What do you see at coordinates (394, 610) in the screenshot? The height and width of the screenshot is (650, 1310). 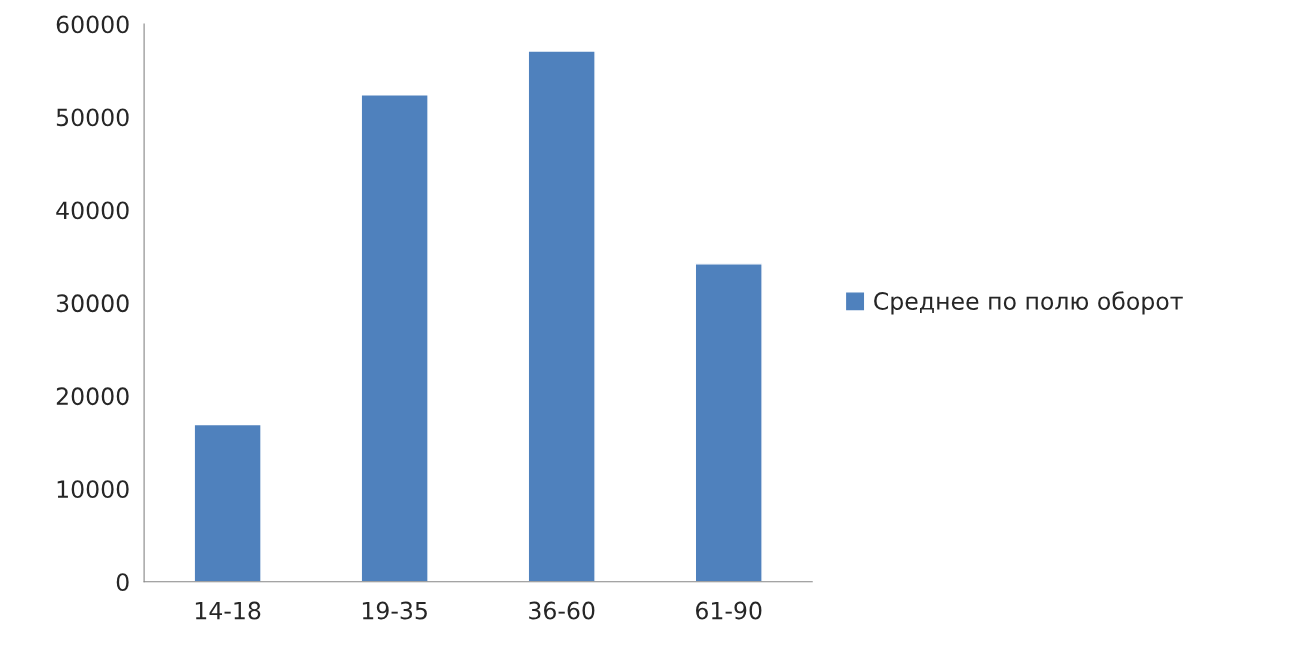 I see `x-tick-label: 19-35` at bounding box center [394, 610].